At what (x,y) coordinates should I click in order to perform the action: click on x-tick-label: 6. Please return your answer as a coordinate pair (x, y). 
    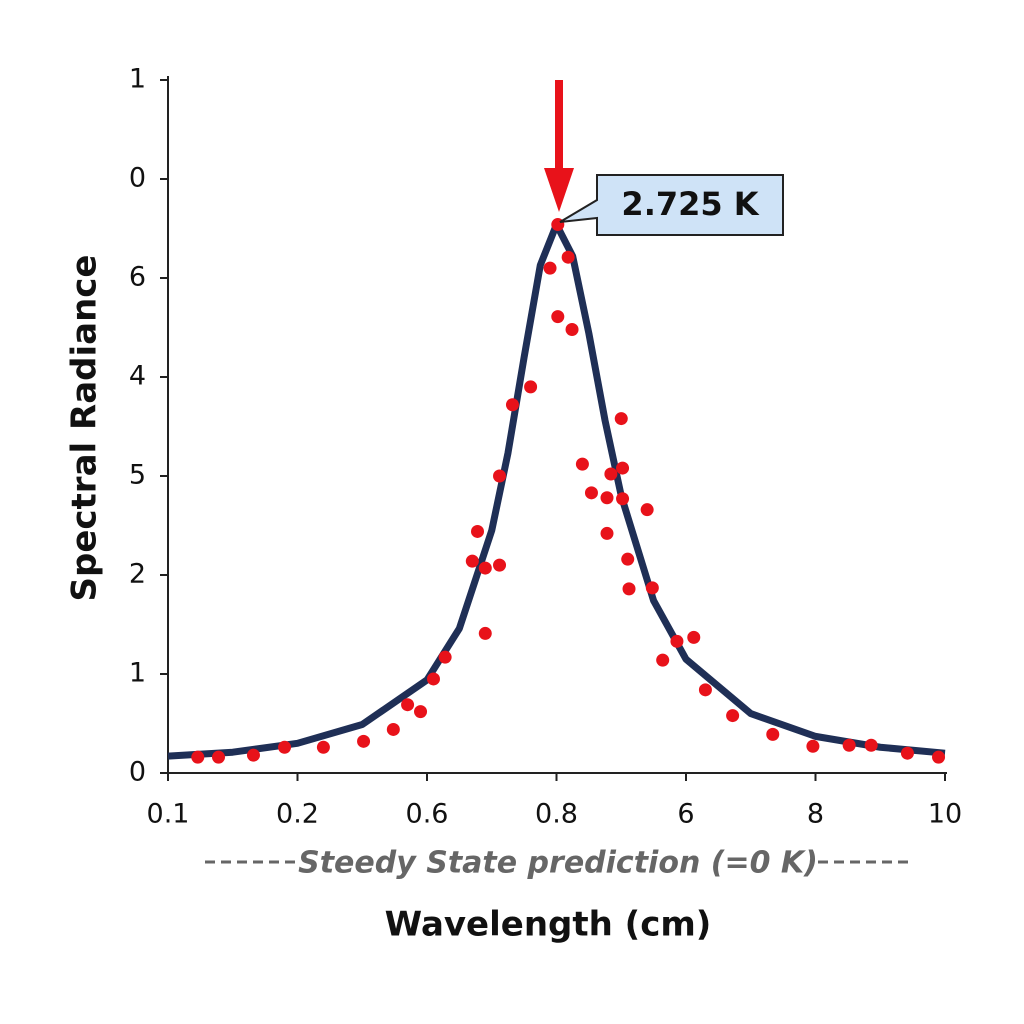
    Looking at the image, I should click on (685, 814).